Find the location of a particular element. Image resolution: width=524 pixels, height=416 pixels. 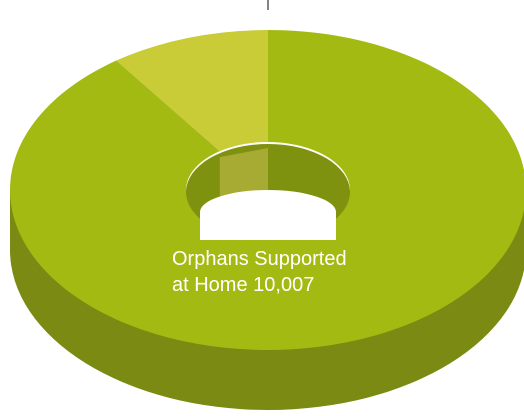

slice-label-orphans: Orphans Supported at Home 10,007 is located at coordinates (259, 272).